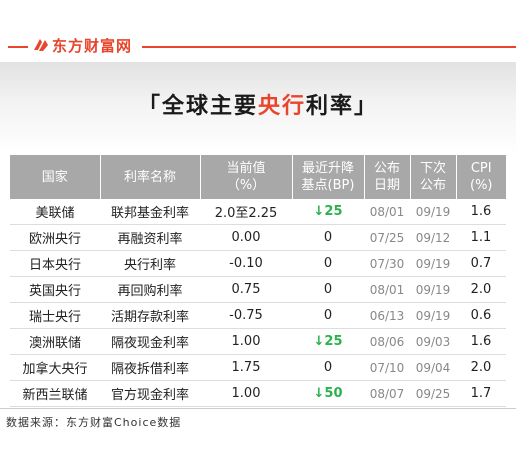 The width and height of the screenshot is (516, 457). What do you see at coordinates (55, 212) in the screenshot?
I see `country-cell: 美联储` at bounding box center [55, 212].